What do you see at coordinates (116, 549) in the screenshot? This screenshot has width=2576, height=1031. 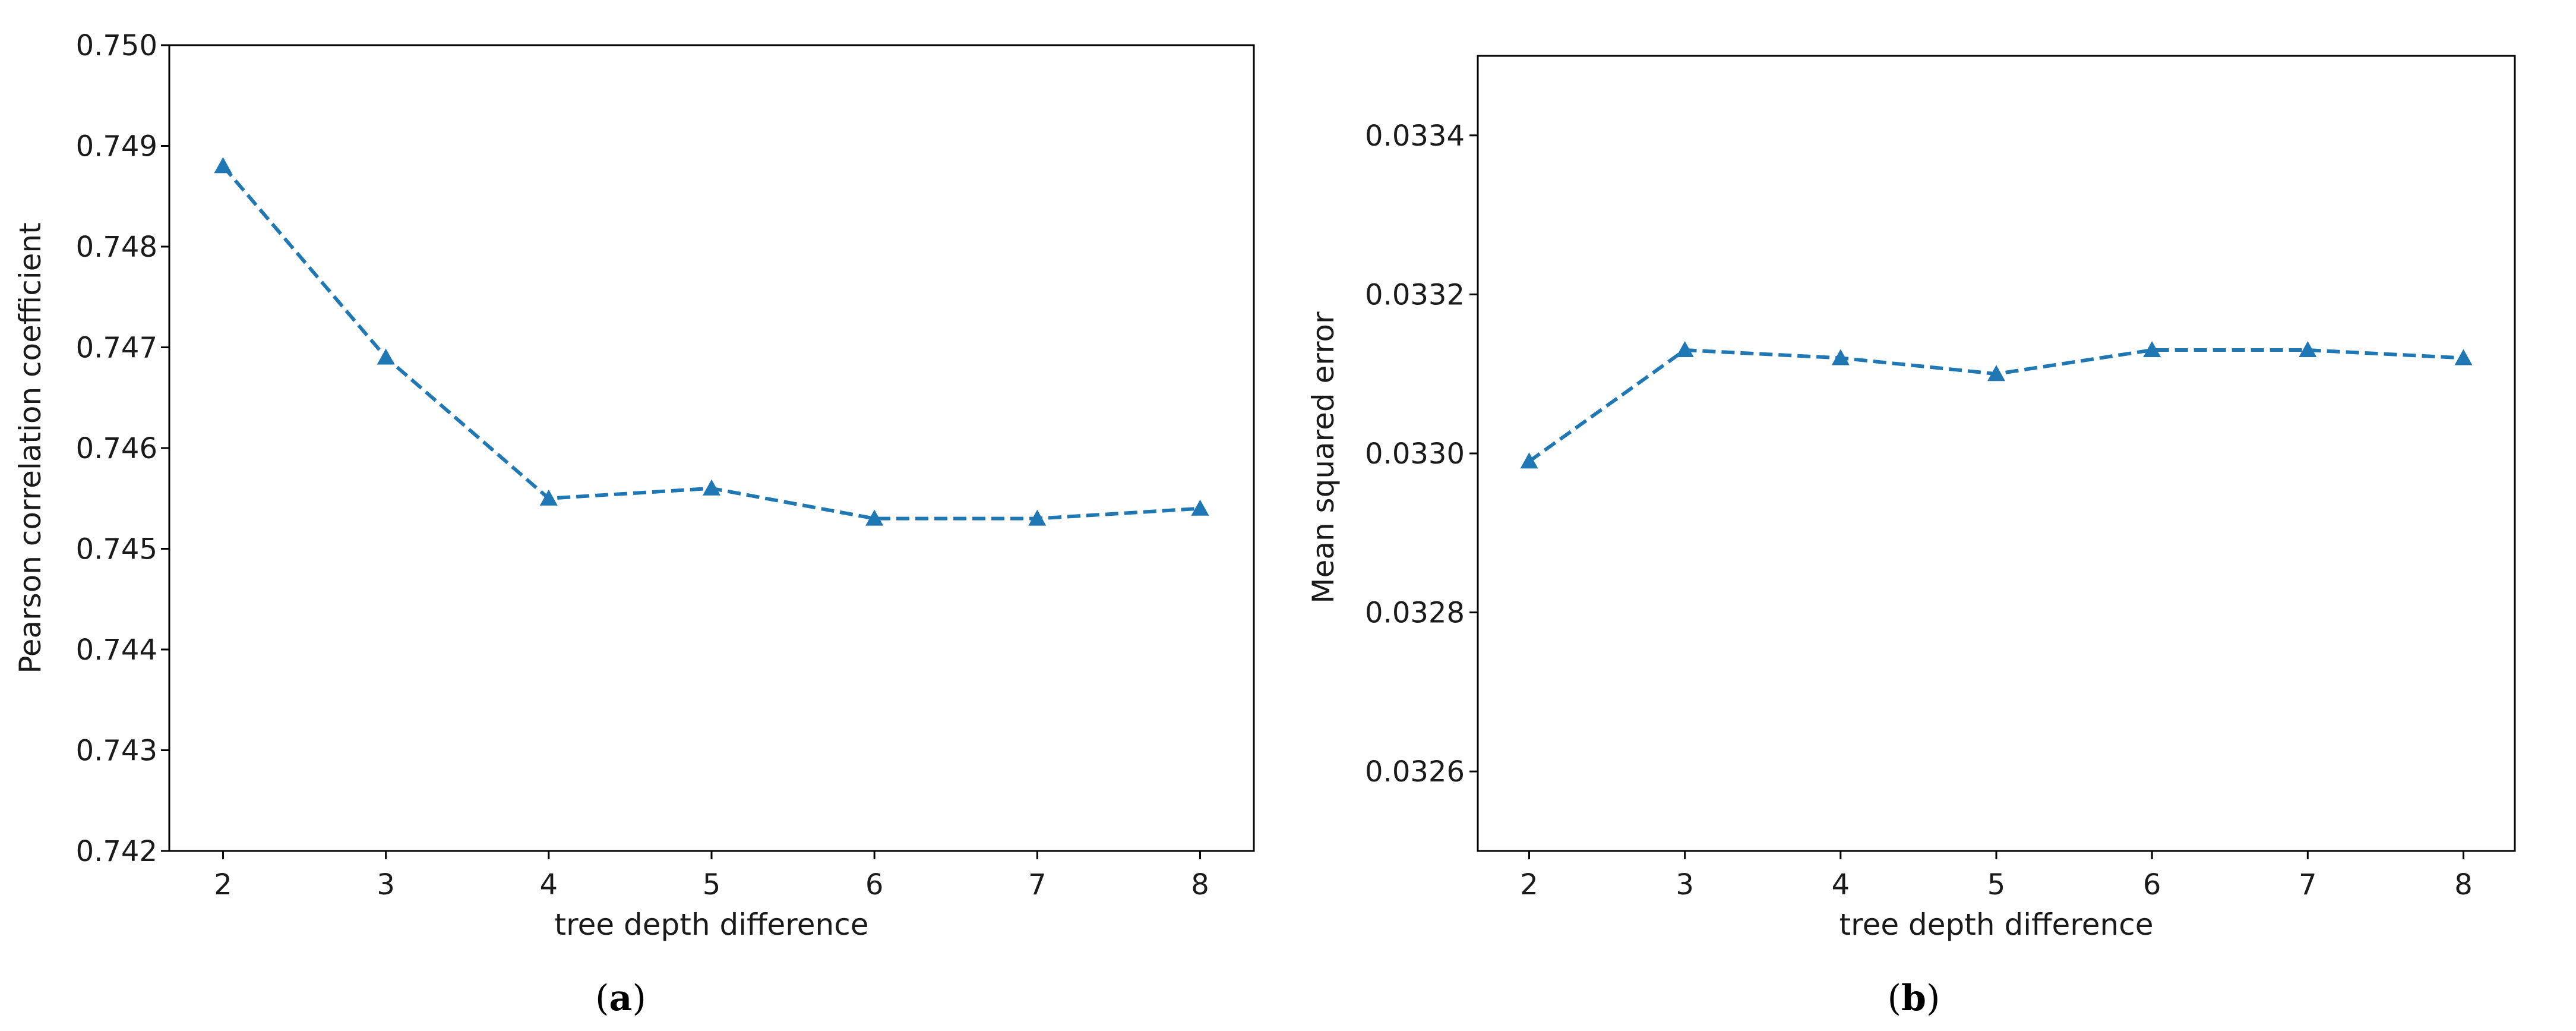 I see `y-tick-label: 0.745` at bounding box center [116, 549].